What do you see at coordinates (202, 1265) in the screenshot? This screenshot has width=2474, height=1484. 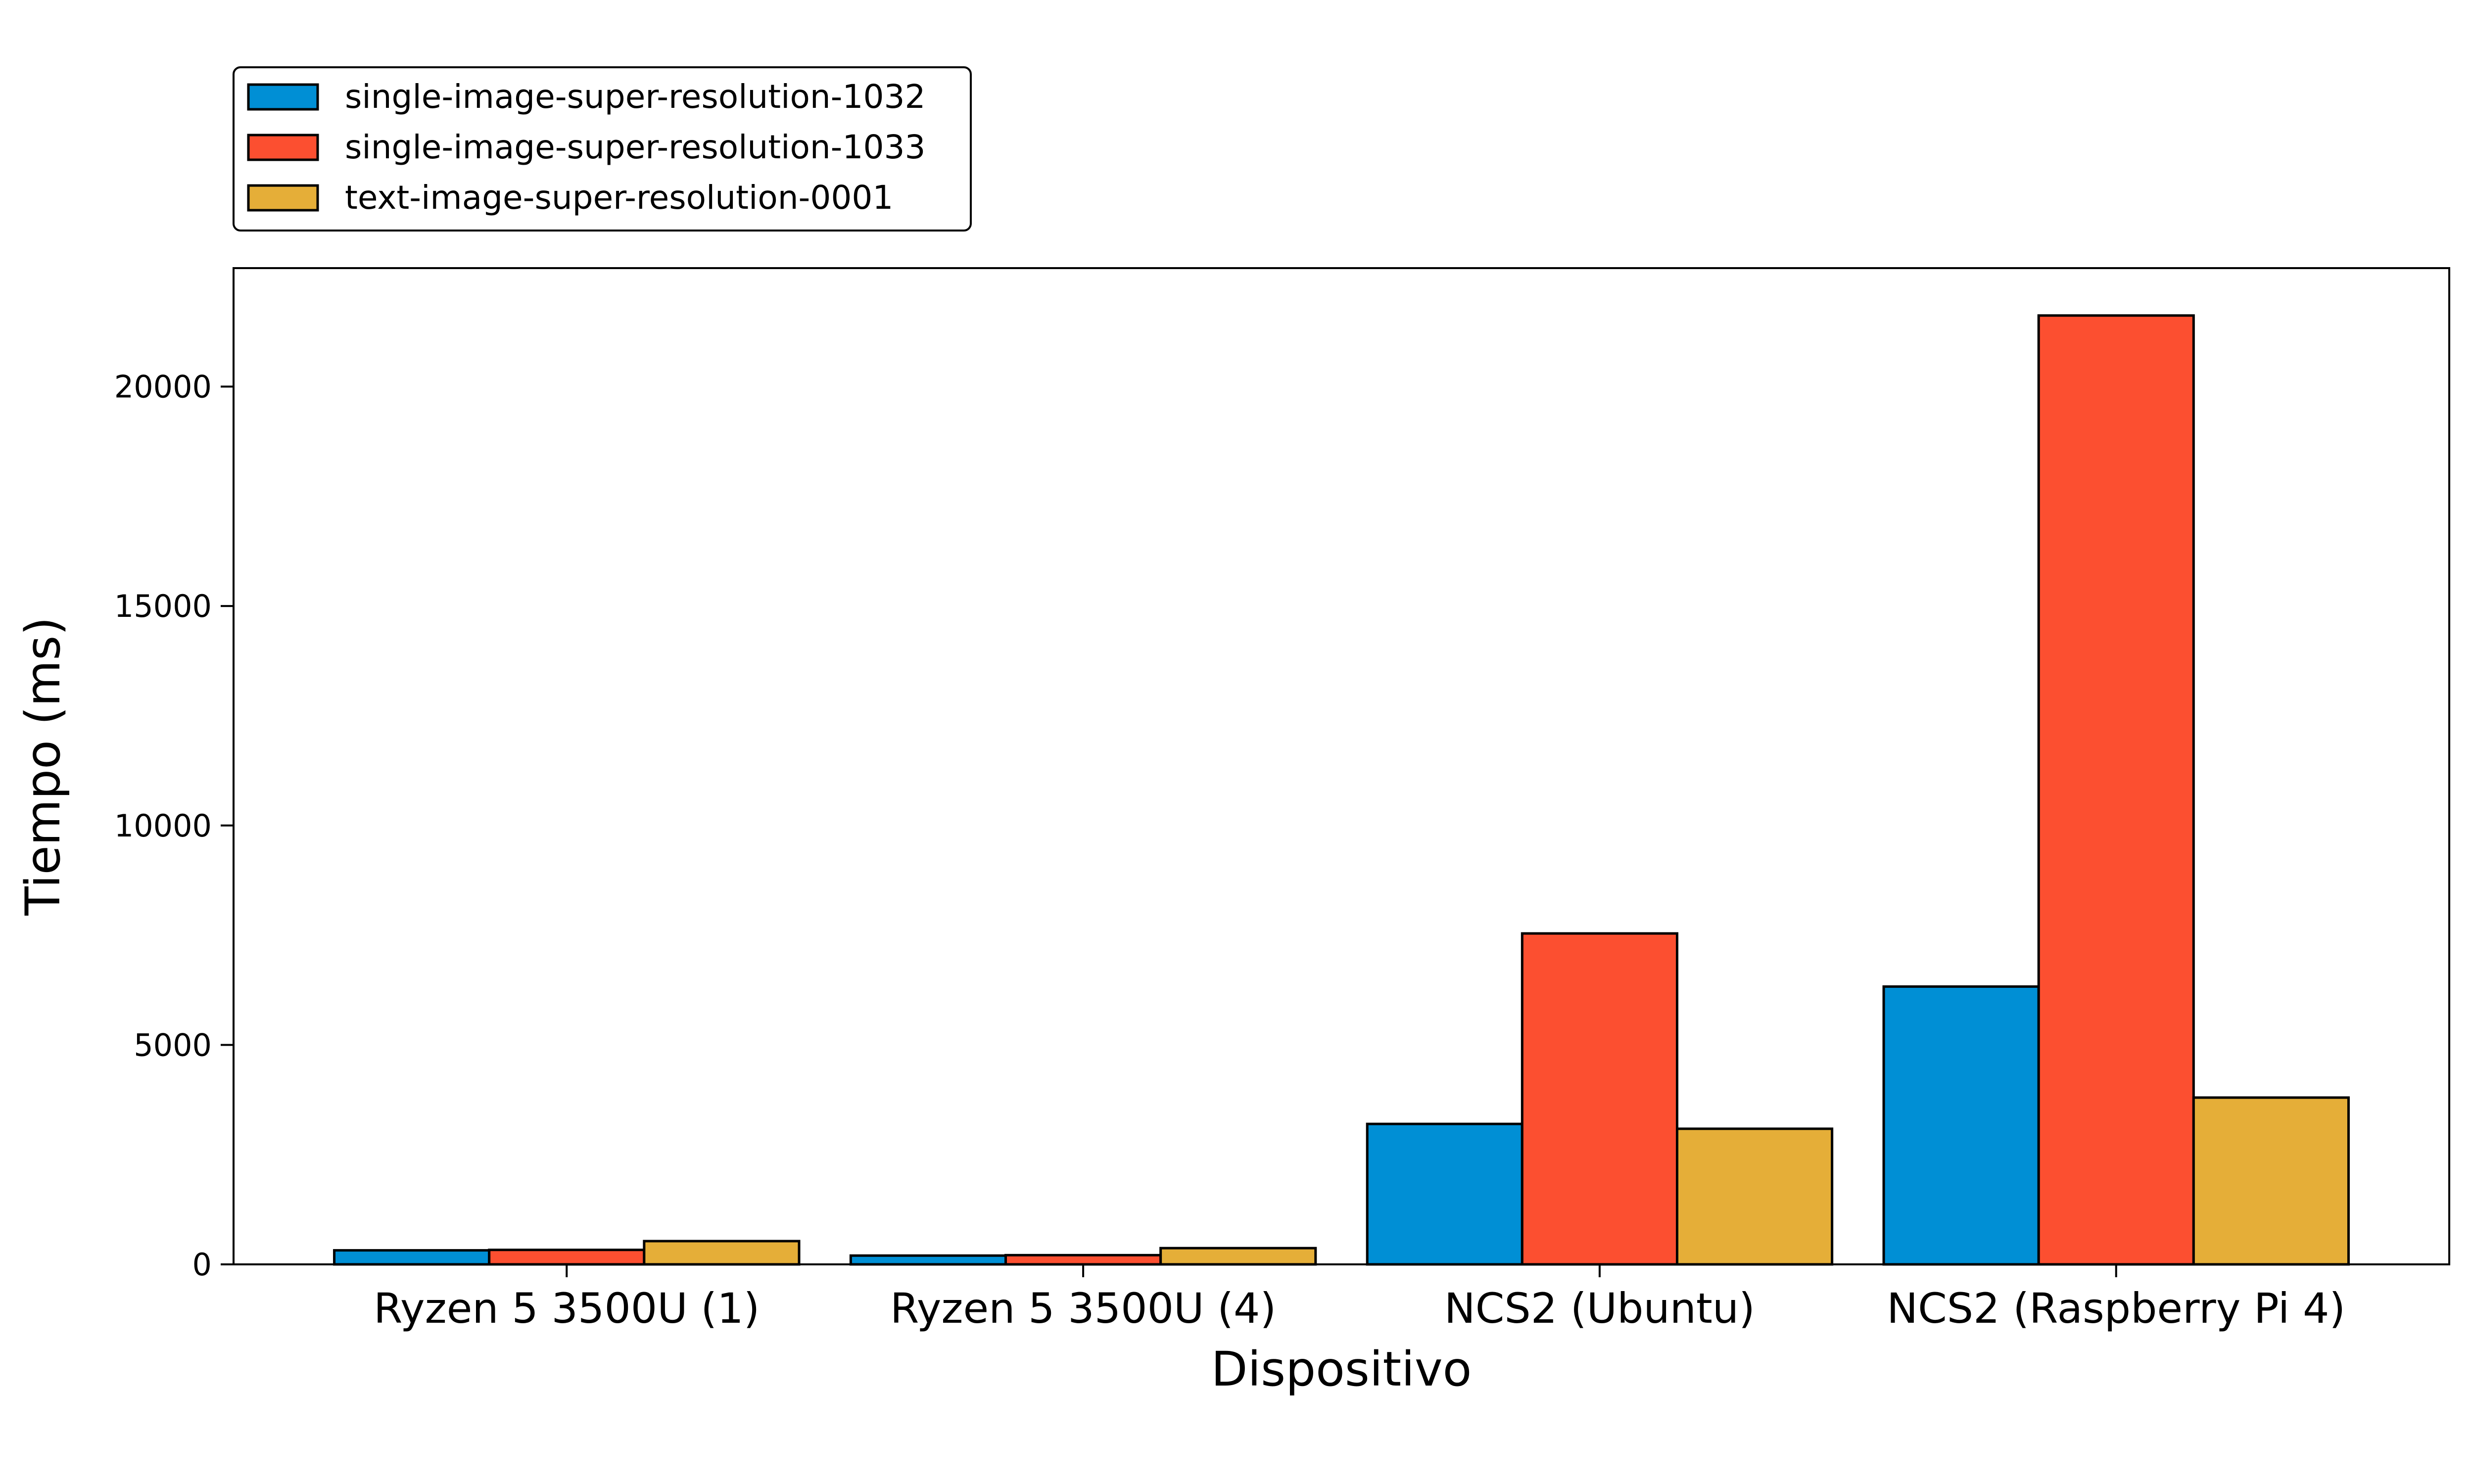 I see `y-tick-label: 0` at bounding box center [202, 1265].